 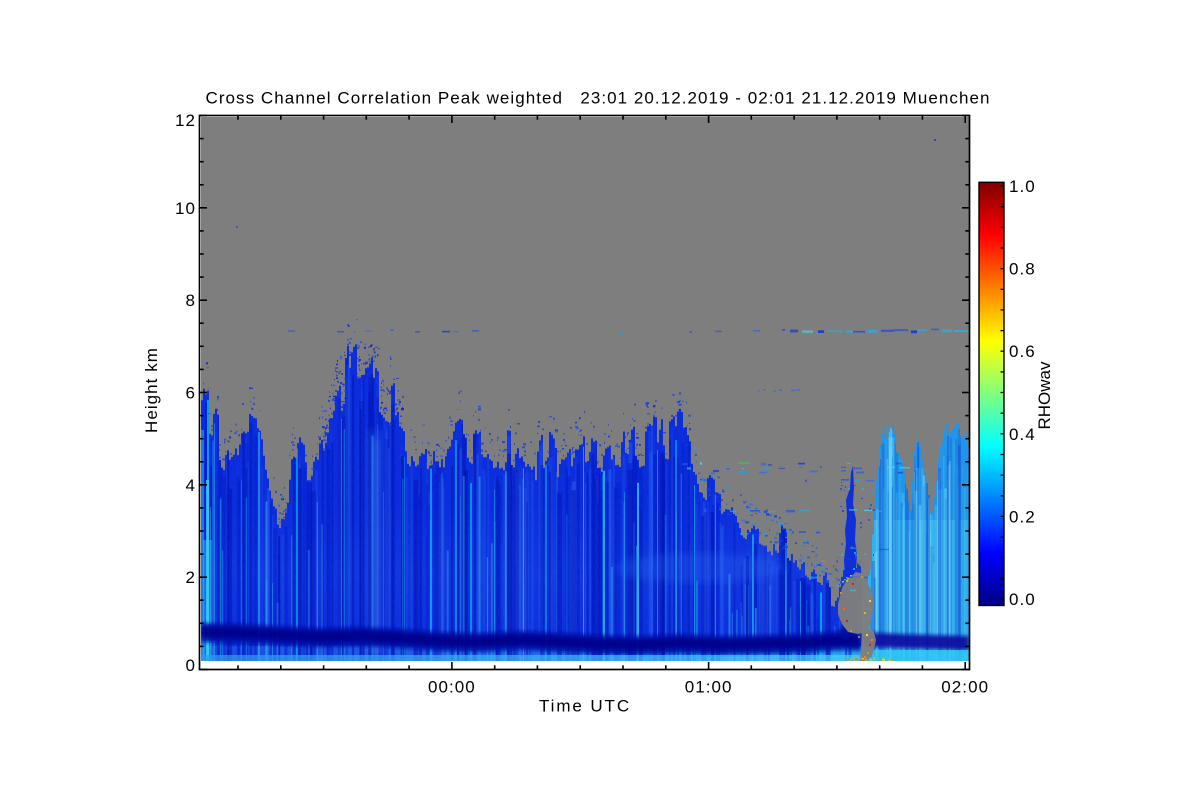 I want to click on svg-text: 2, so click(x=190, y=577).